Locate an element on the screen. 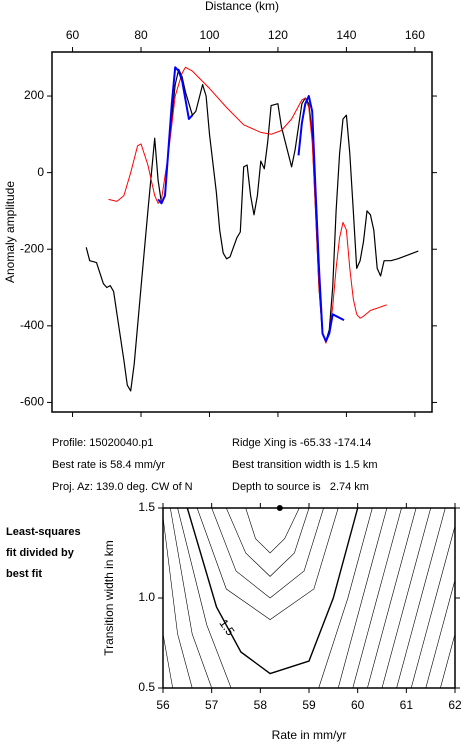 This screenshot has height=745, width=467. panel-title: Least-squares is located at coordinates (43, 532).